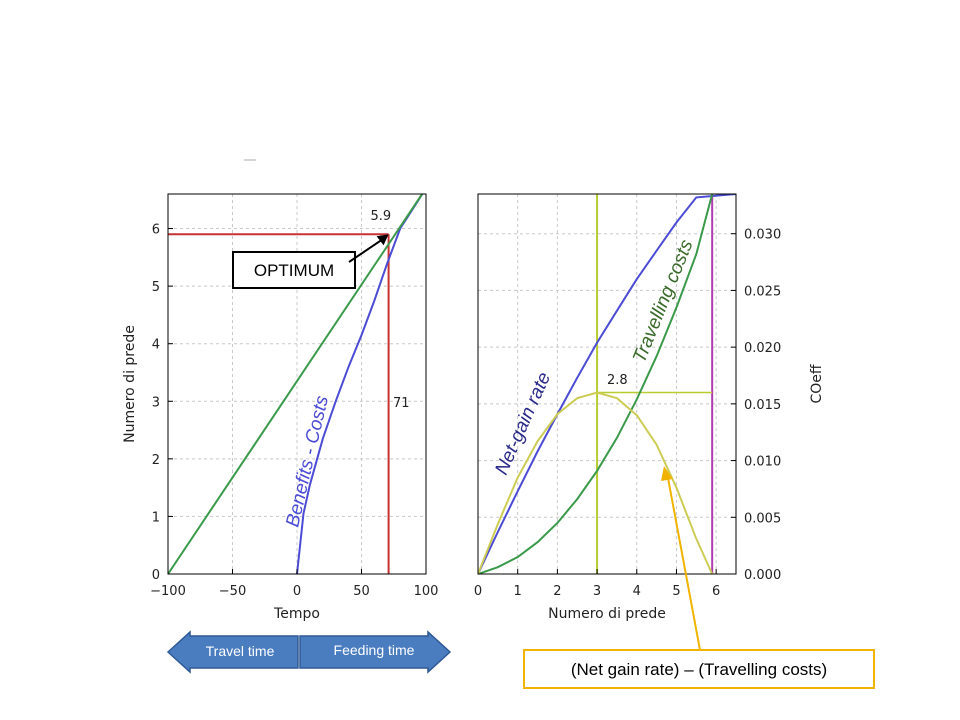 The image size is (960, 720). What do you see at coordinates (607, 614) in the screenshot?
I see `right-x-axis-label: Numero di prede` at bounding box center [607, 614].